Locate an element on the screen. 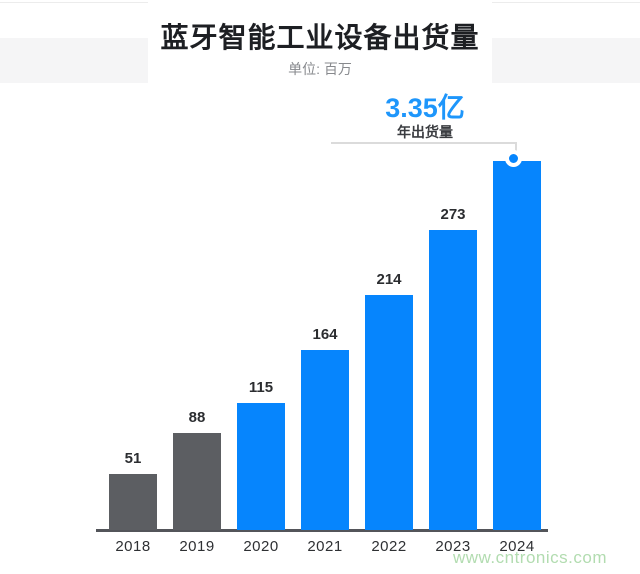 The width and height of the screenshot is (640, 574). bar-2022 is located at coordinates (389, 412).